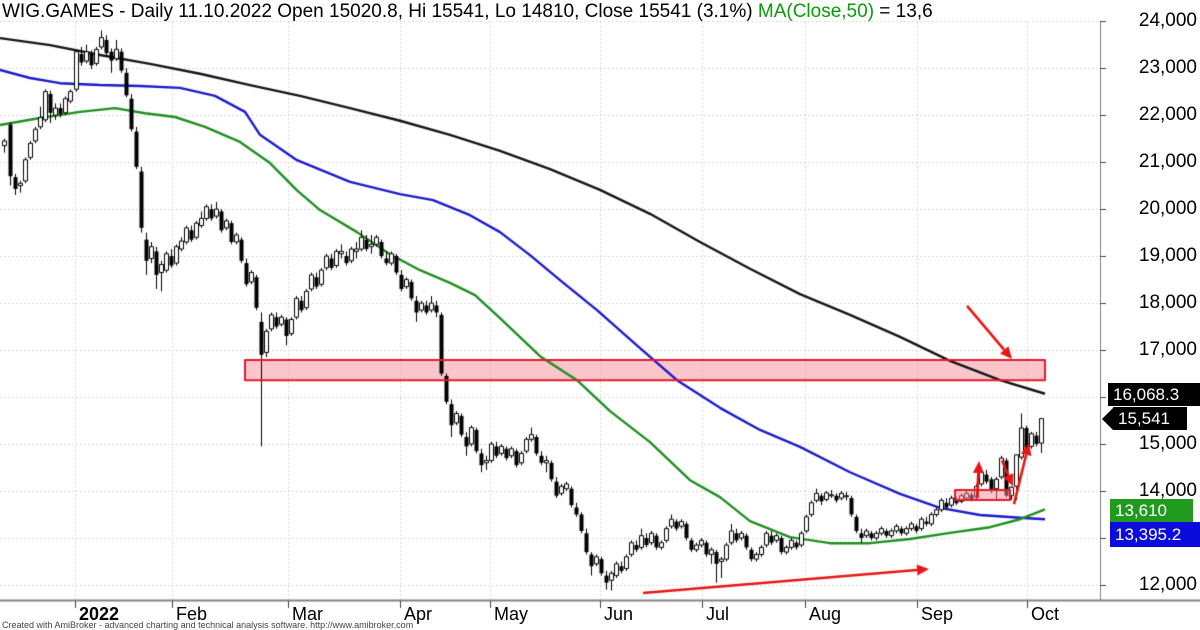 This screenshot has width=1200, height=630. Describe the element at coordinates (903, 11) in the screenshot. I see `chart-title-ma-value: = 13,6` at that location.